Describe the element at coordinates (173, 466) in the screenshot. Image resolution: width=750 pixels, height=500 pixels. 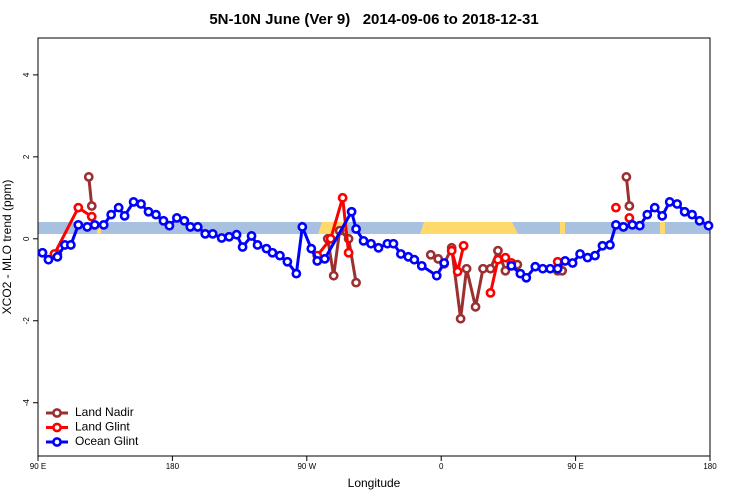
I see `x-tick-label: 180` at that location.